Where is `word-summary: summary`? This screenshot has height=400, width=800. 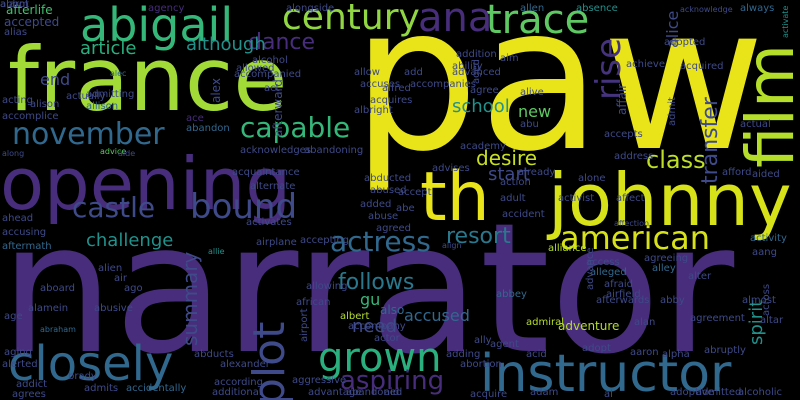
word-summary: summary is located at coordinates (190, 298).